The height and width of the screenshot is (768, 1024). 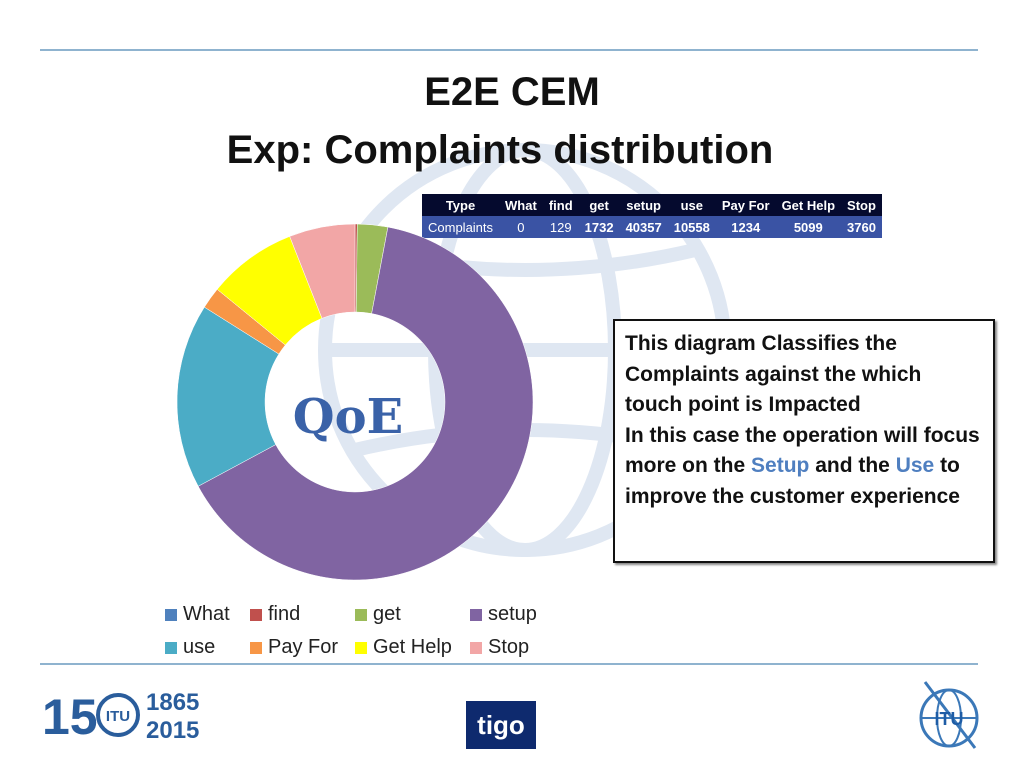 I want to click on explanation-text: to improve the customer experience, so click(x=792, y=481).